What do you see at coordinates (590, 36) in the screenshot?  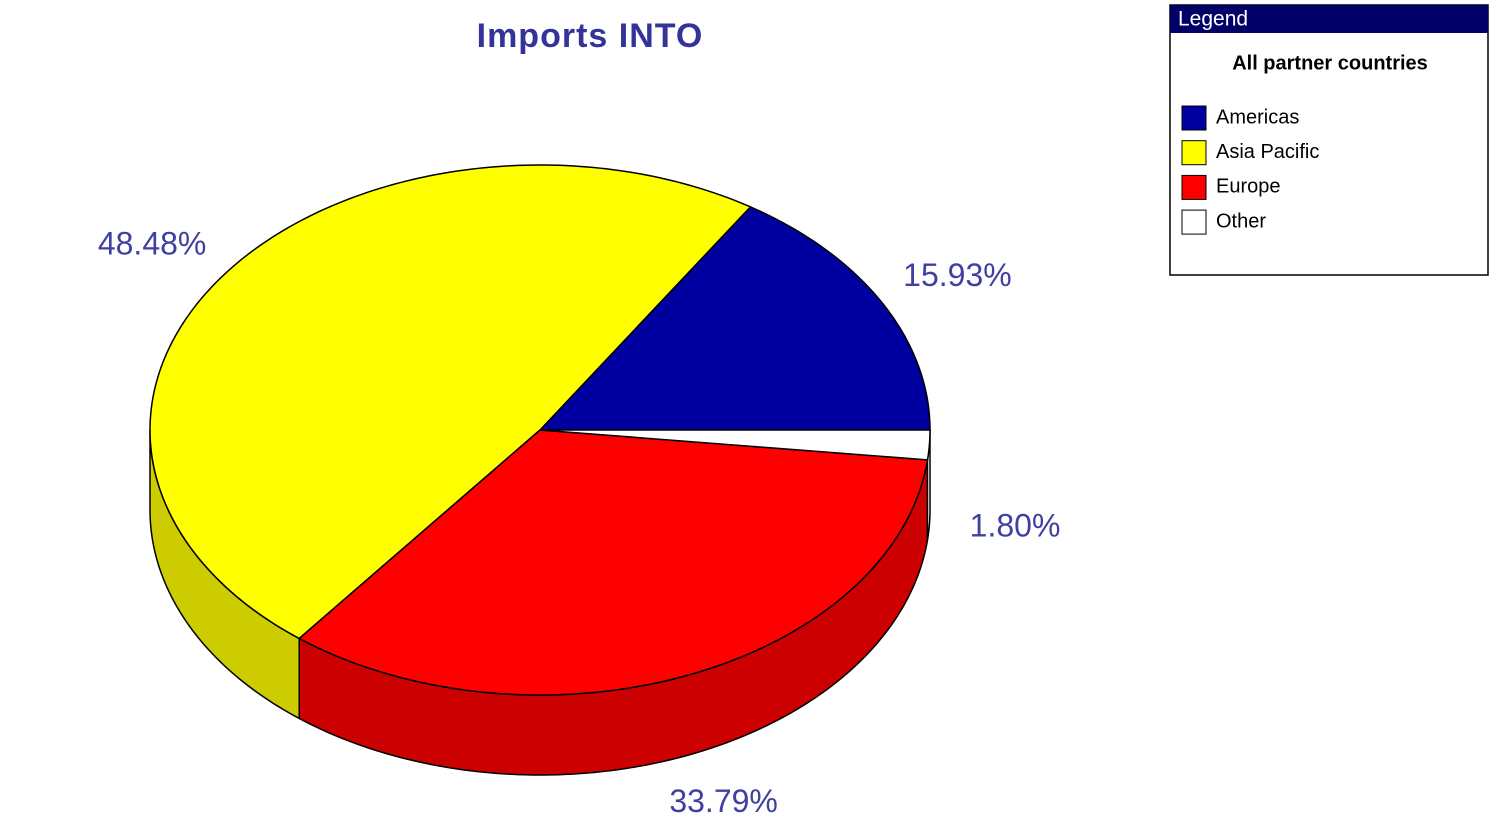 I see `chart-title: Imports INTO` at bounding box center [590, 36].